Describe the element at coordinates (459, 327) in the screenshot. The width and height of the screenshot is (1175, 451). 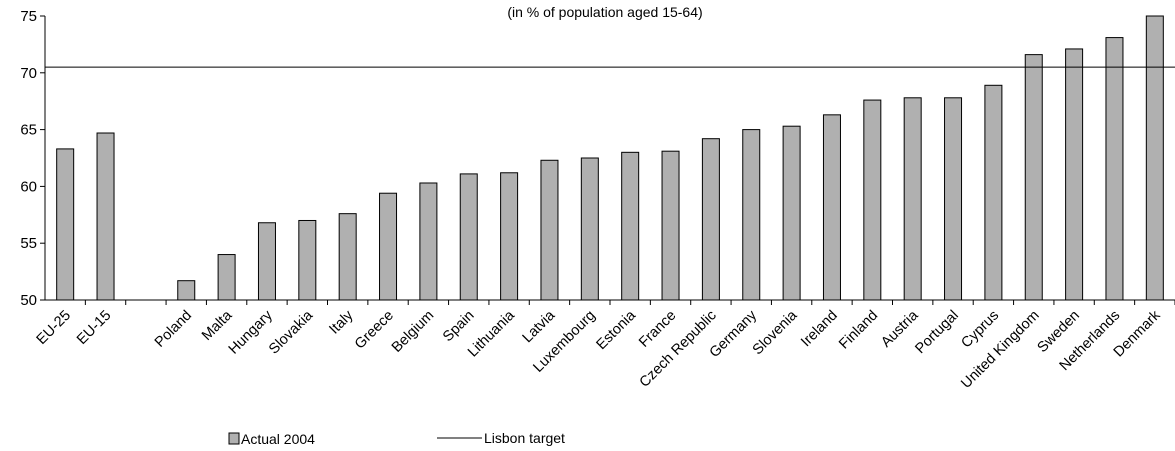
I see `x-tick-label: Spain` at that location.